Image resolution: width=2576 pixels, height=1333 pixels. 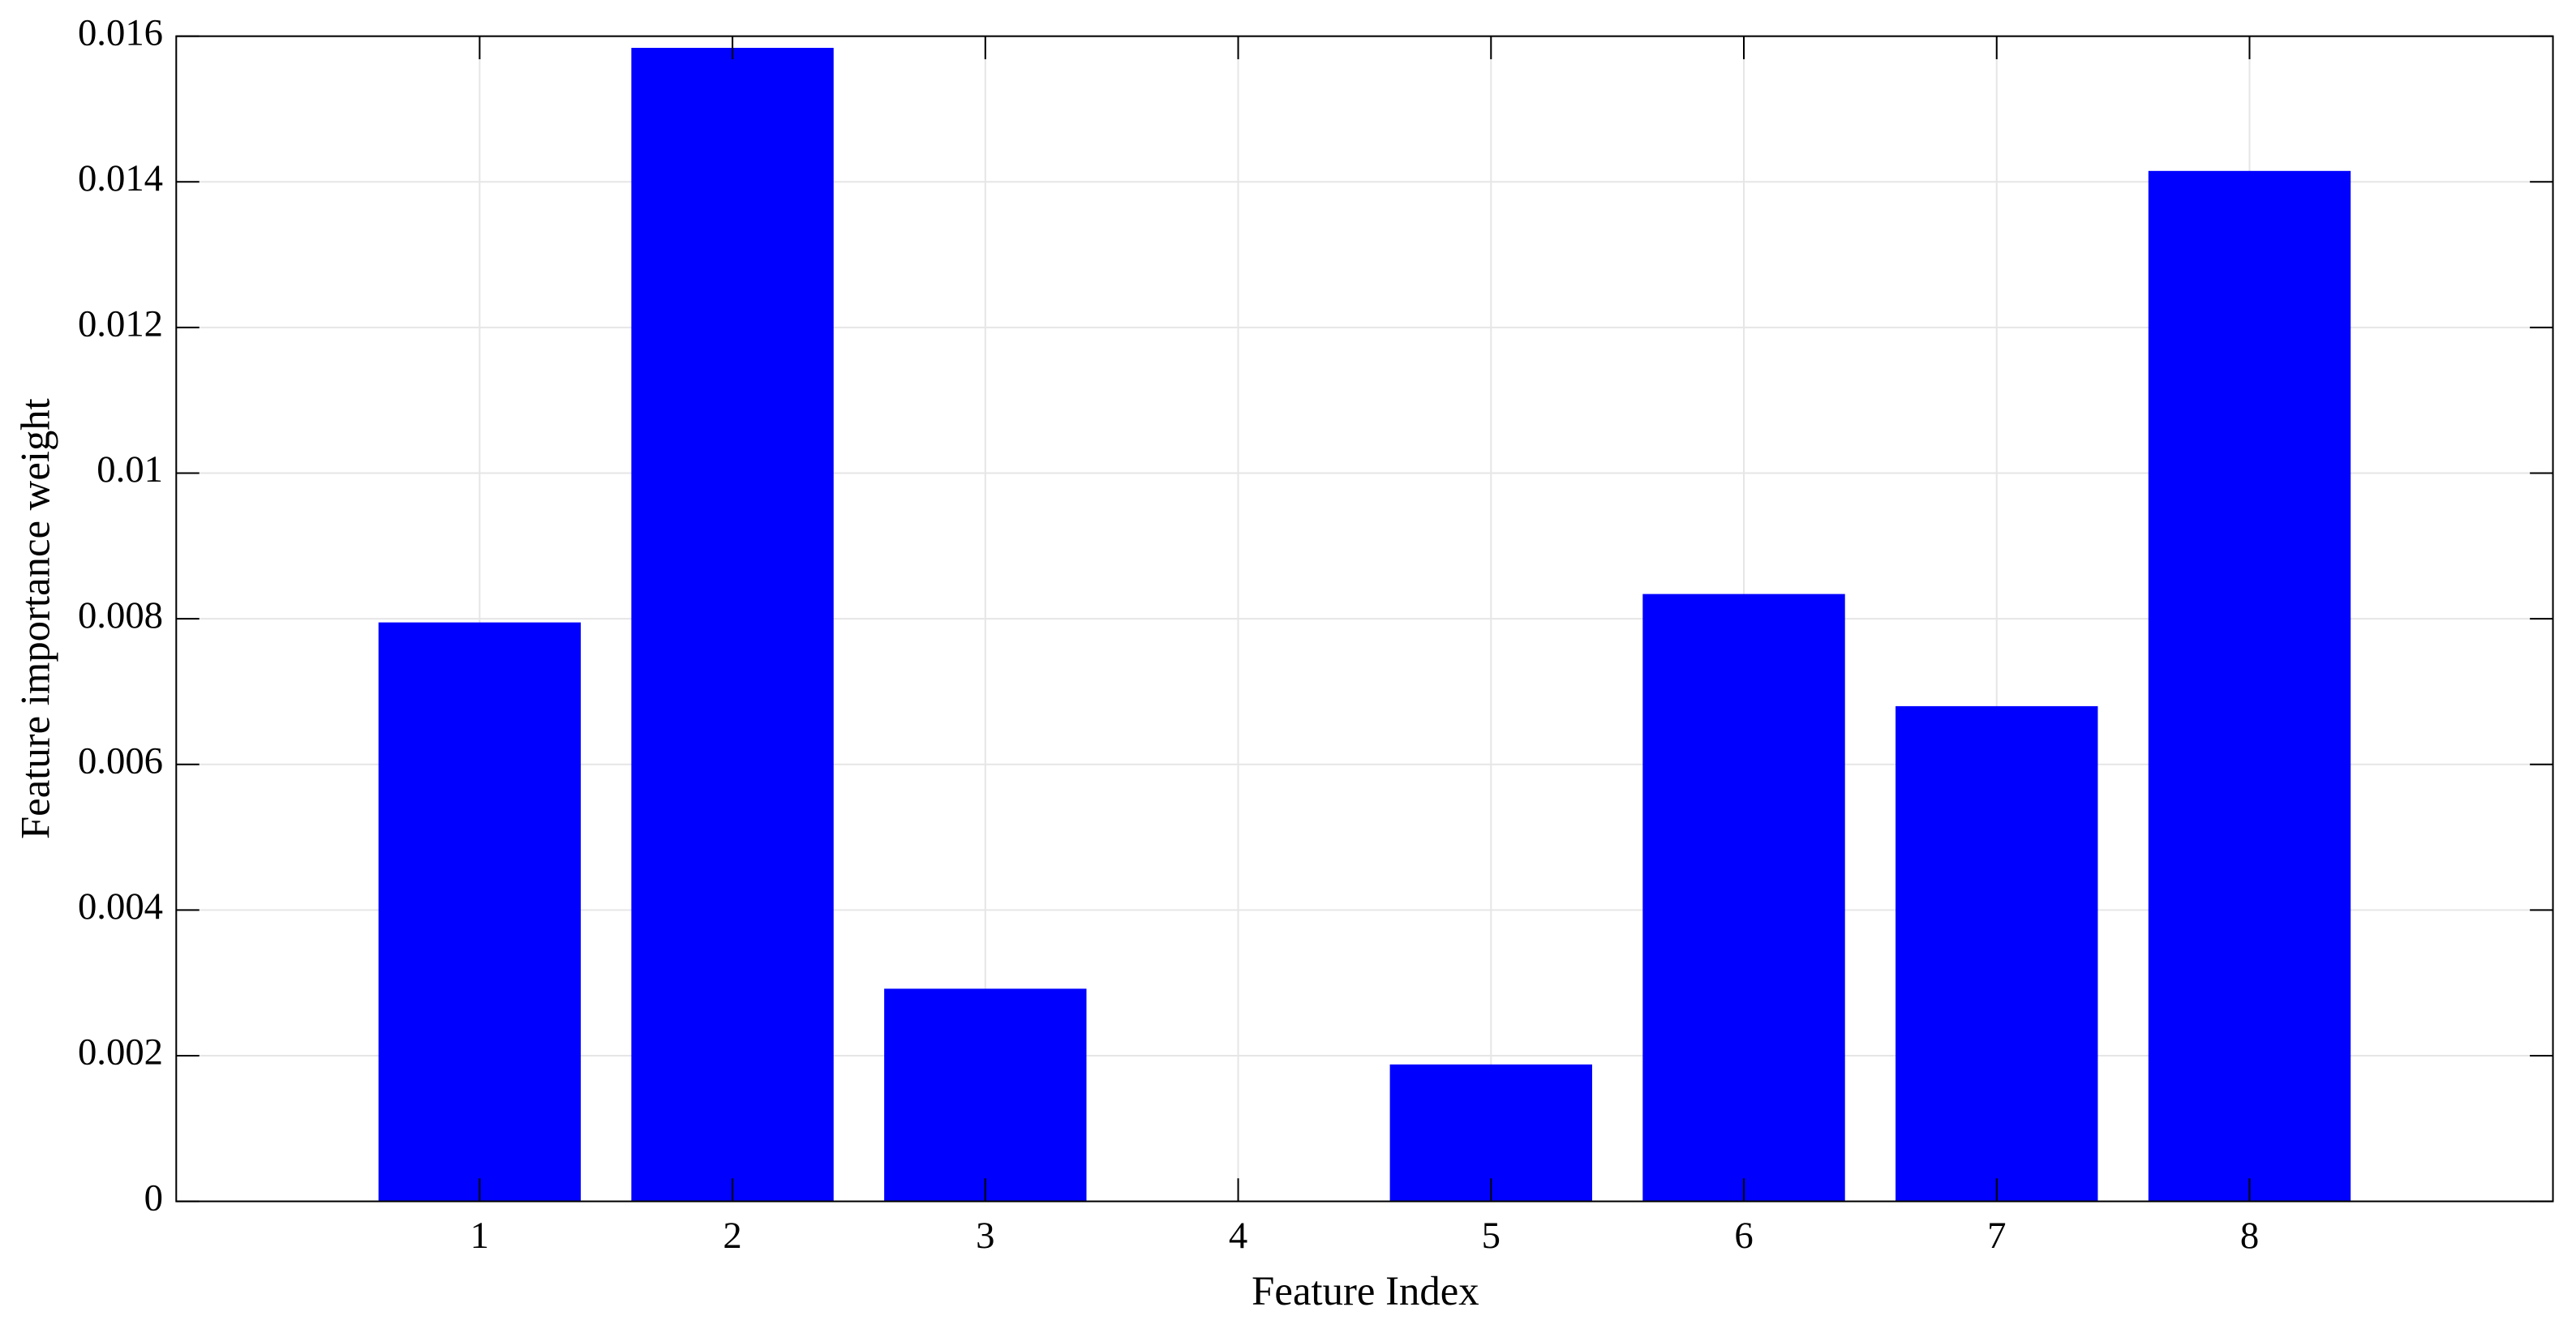 What do you see at coordinates (35, 618) in the screenshot?
I see `y-axis-label: Feature importance weight` at bounding box center [35, 618].